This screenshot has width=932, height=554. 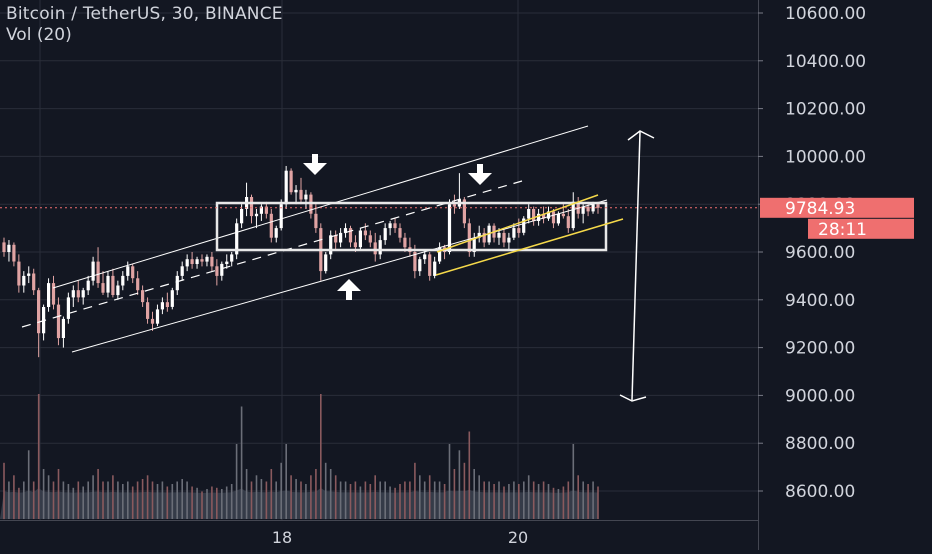 I want to click on last-price-label: 9784.93, so click(x=820, y=209).